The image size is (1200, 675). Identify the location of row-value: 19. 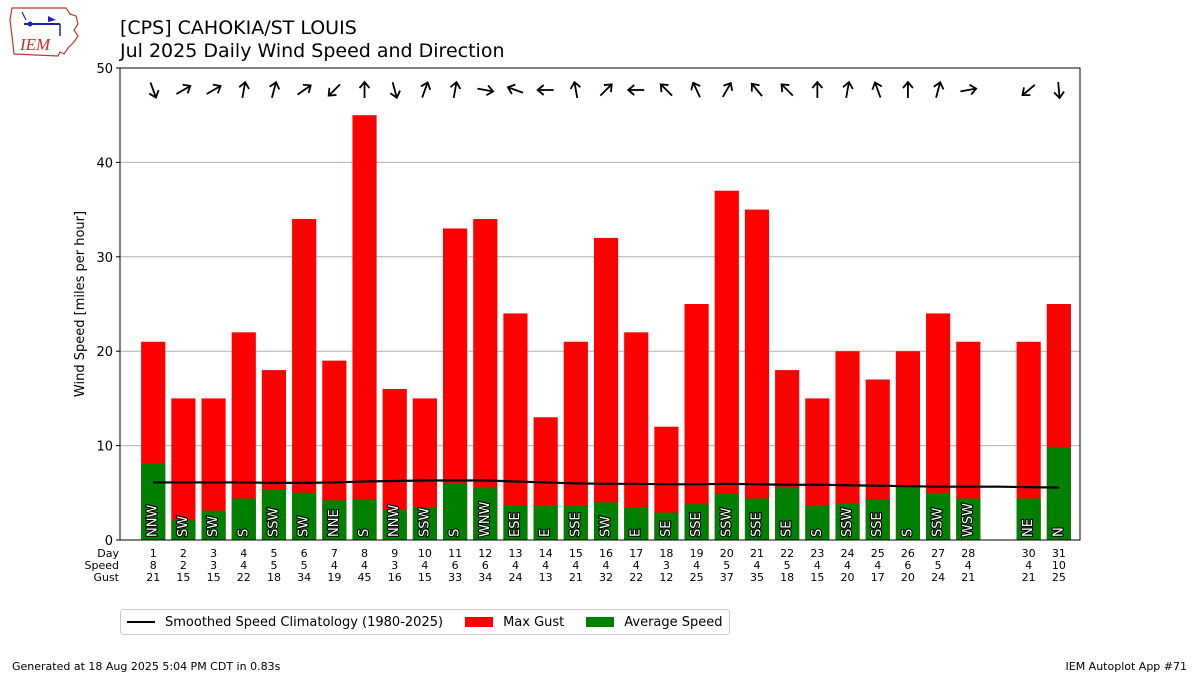
(697, 553).